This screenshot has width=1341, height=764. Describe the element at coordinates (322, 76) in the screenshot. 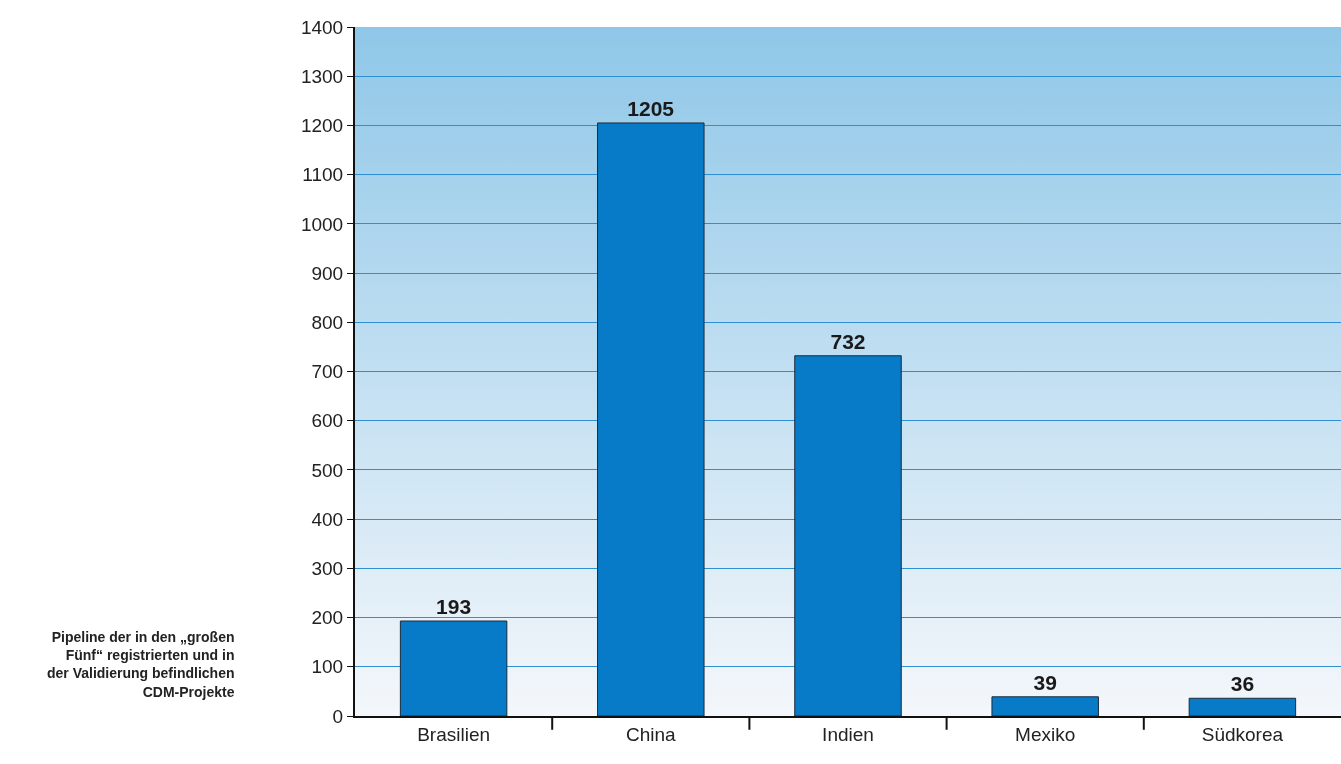

I see `y-tick-label: 1300` at that location.